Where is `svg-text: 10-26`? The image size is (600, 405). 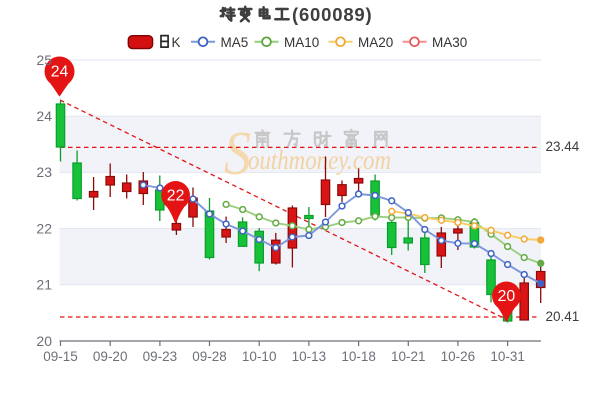
svg-text: 10-26 is located at coordinates (458, 356).